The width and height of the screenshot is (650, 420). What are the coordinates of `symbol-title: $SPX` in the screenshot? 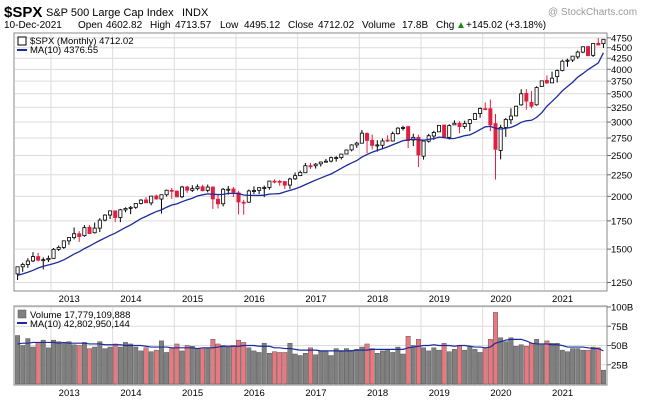 It's located at (23, 12).